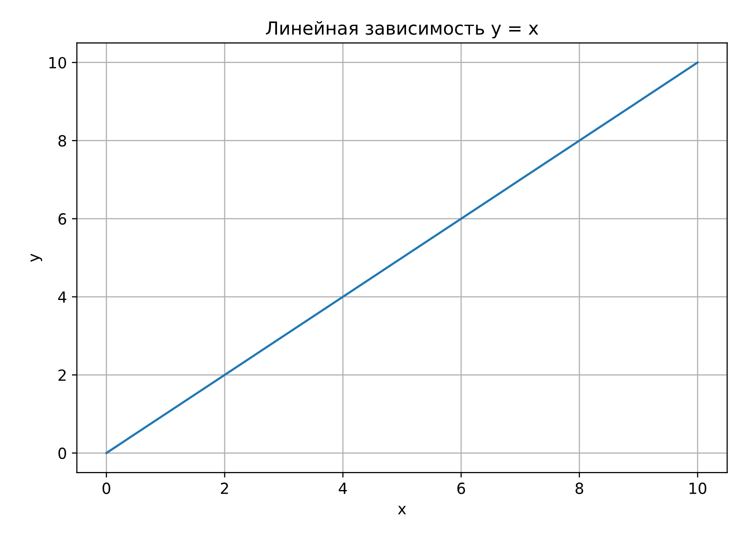 This screenshot has width=739, height=537. What do you see at coordinates (57, 62) in the screenshot?
I see `y-tick-label: 10` at bounding box center [57, 62].